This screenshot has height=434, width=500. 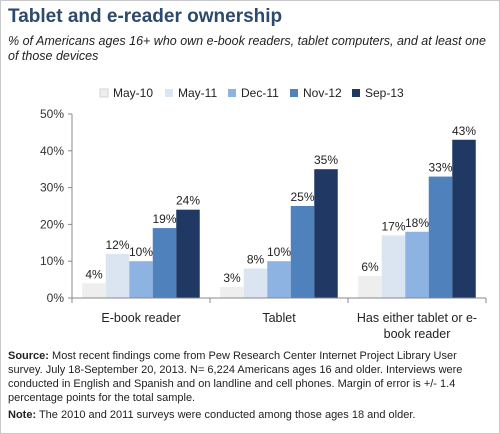 What do you see at coordinates (464, 131) in the screenshot?
I see `data-label: 43%` at bounding box center [464, 131].